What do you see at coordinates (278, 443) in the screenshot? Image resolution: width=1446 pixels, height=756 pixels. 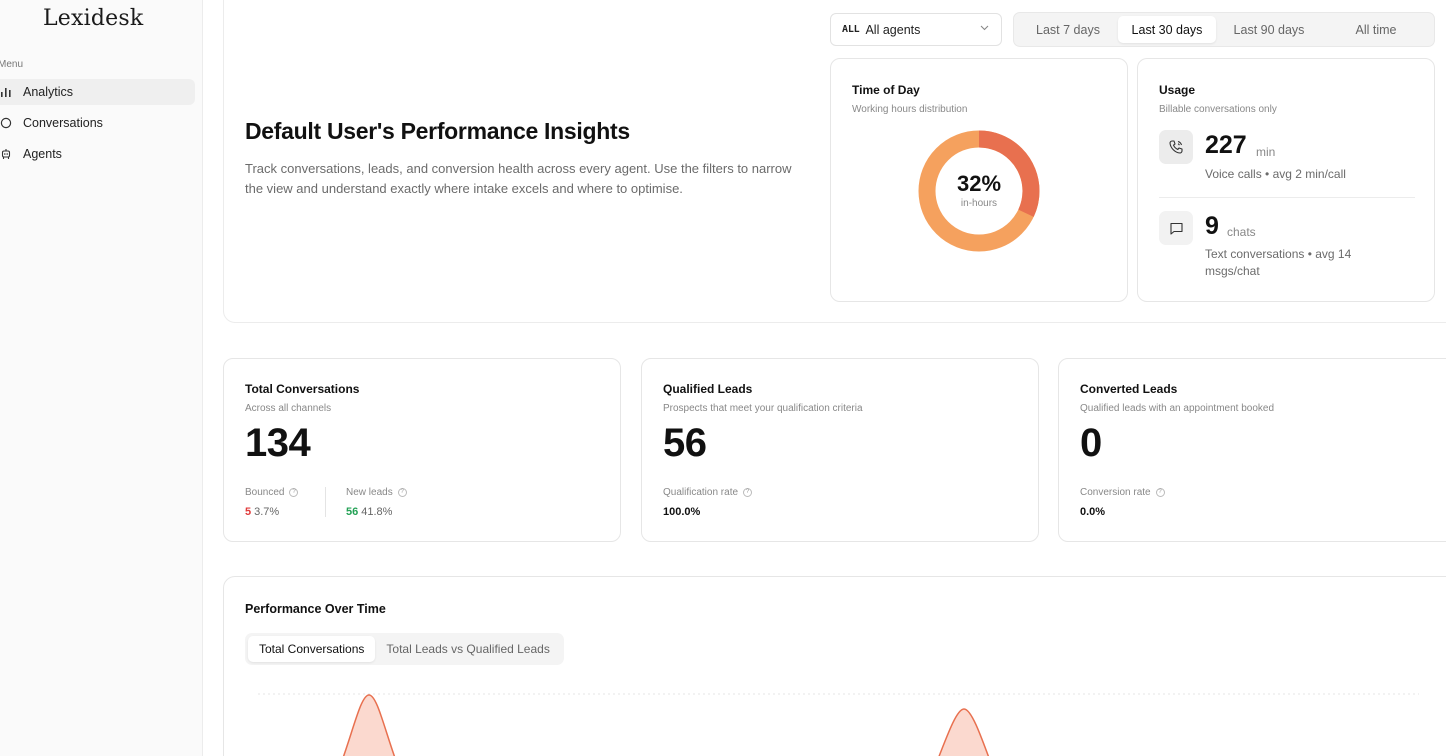 I see `total-conversations-value: 134` at bounding box center [278, 443].